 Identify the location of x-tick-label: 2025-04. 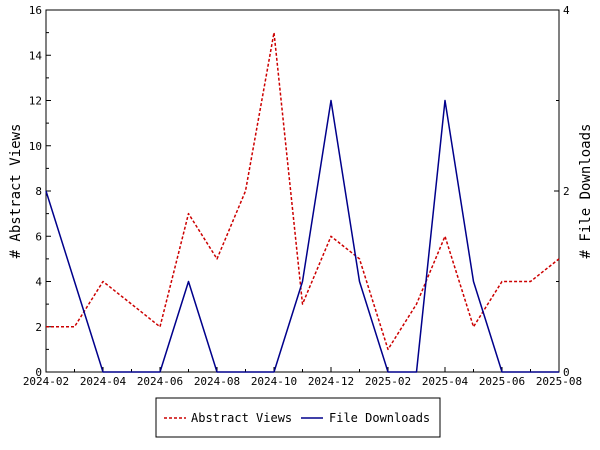
(445, 381).